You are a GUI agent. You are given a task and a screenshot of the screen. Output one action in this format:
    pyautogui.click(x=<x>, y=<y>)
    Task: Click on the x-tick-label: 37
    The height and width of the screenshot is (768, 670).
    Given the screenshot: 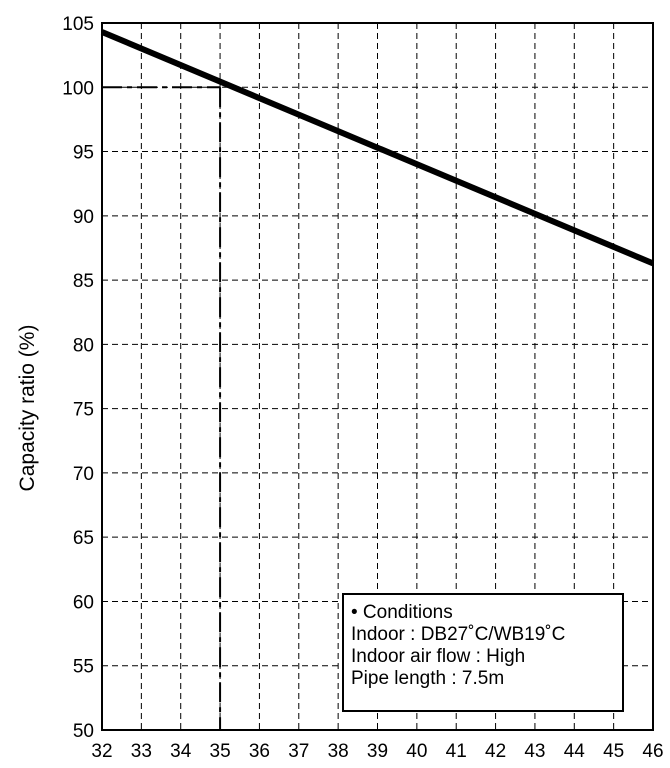 What is the action you would take?
    pyautogui.click(x=298, y=751)
    